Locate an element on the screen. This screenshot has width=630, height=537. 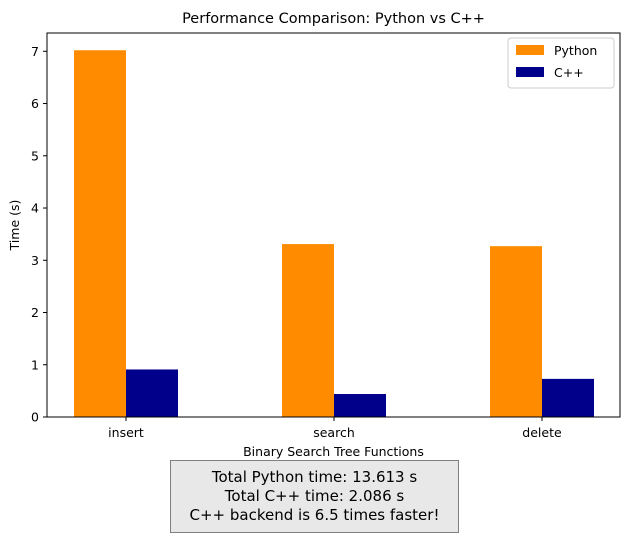
legend-swatch-python is located at coordinates (530, 50).